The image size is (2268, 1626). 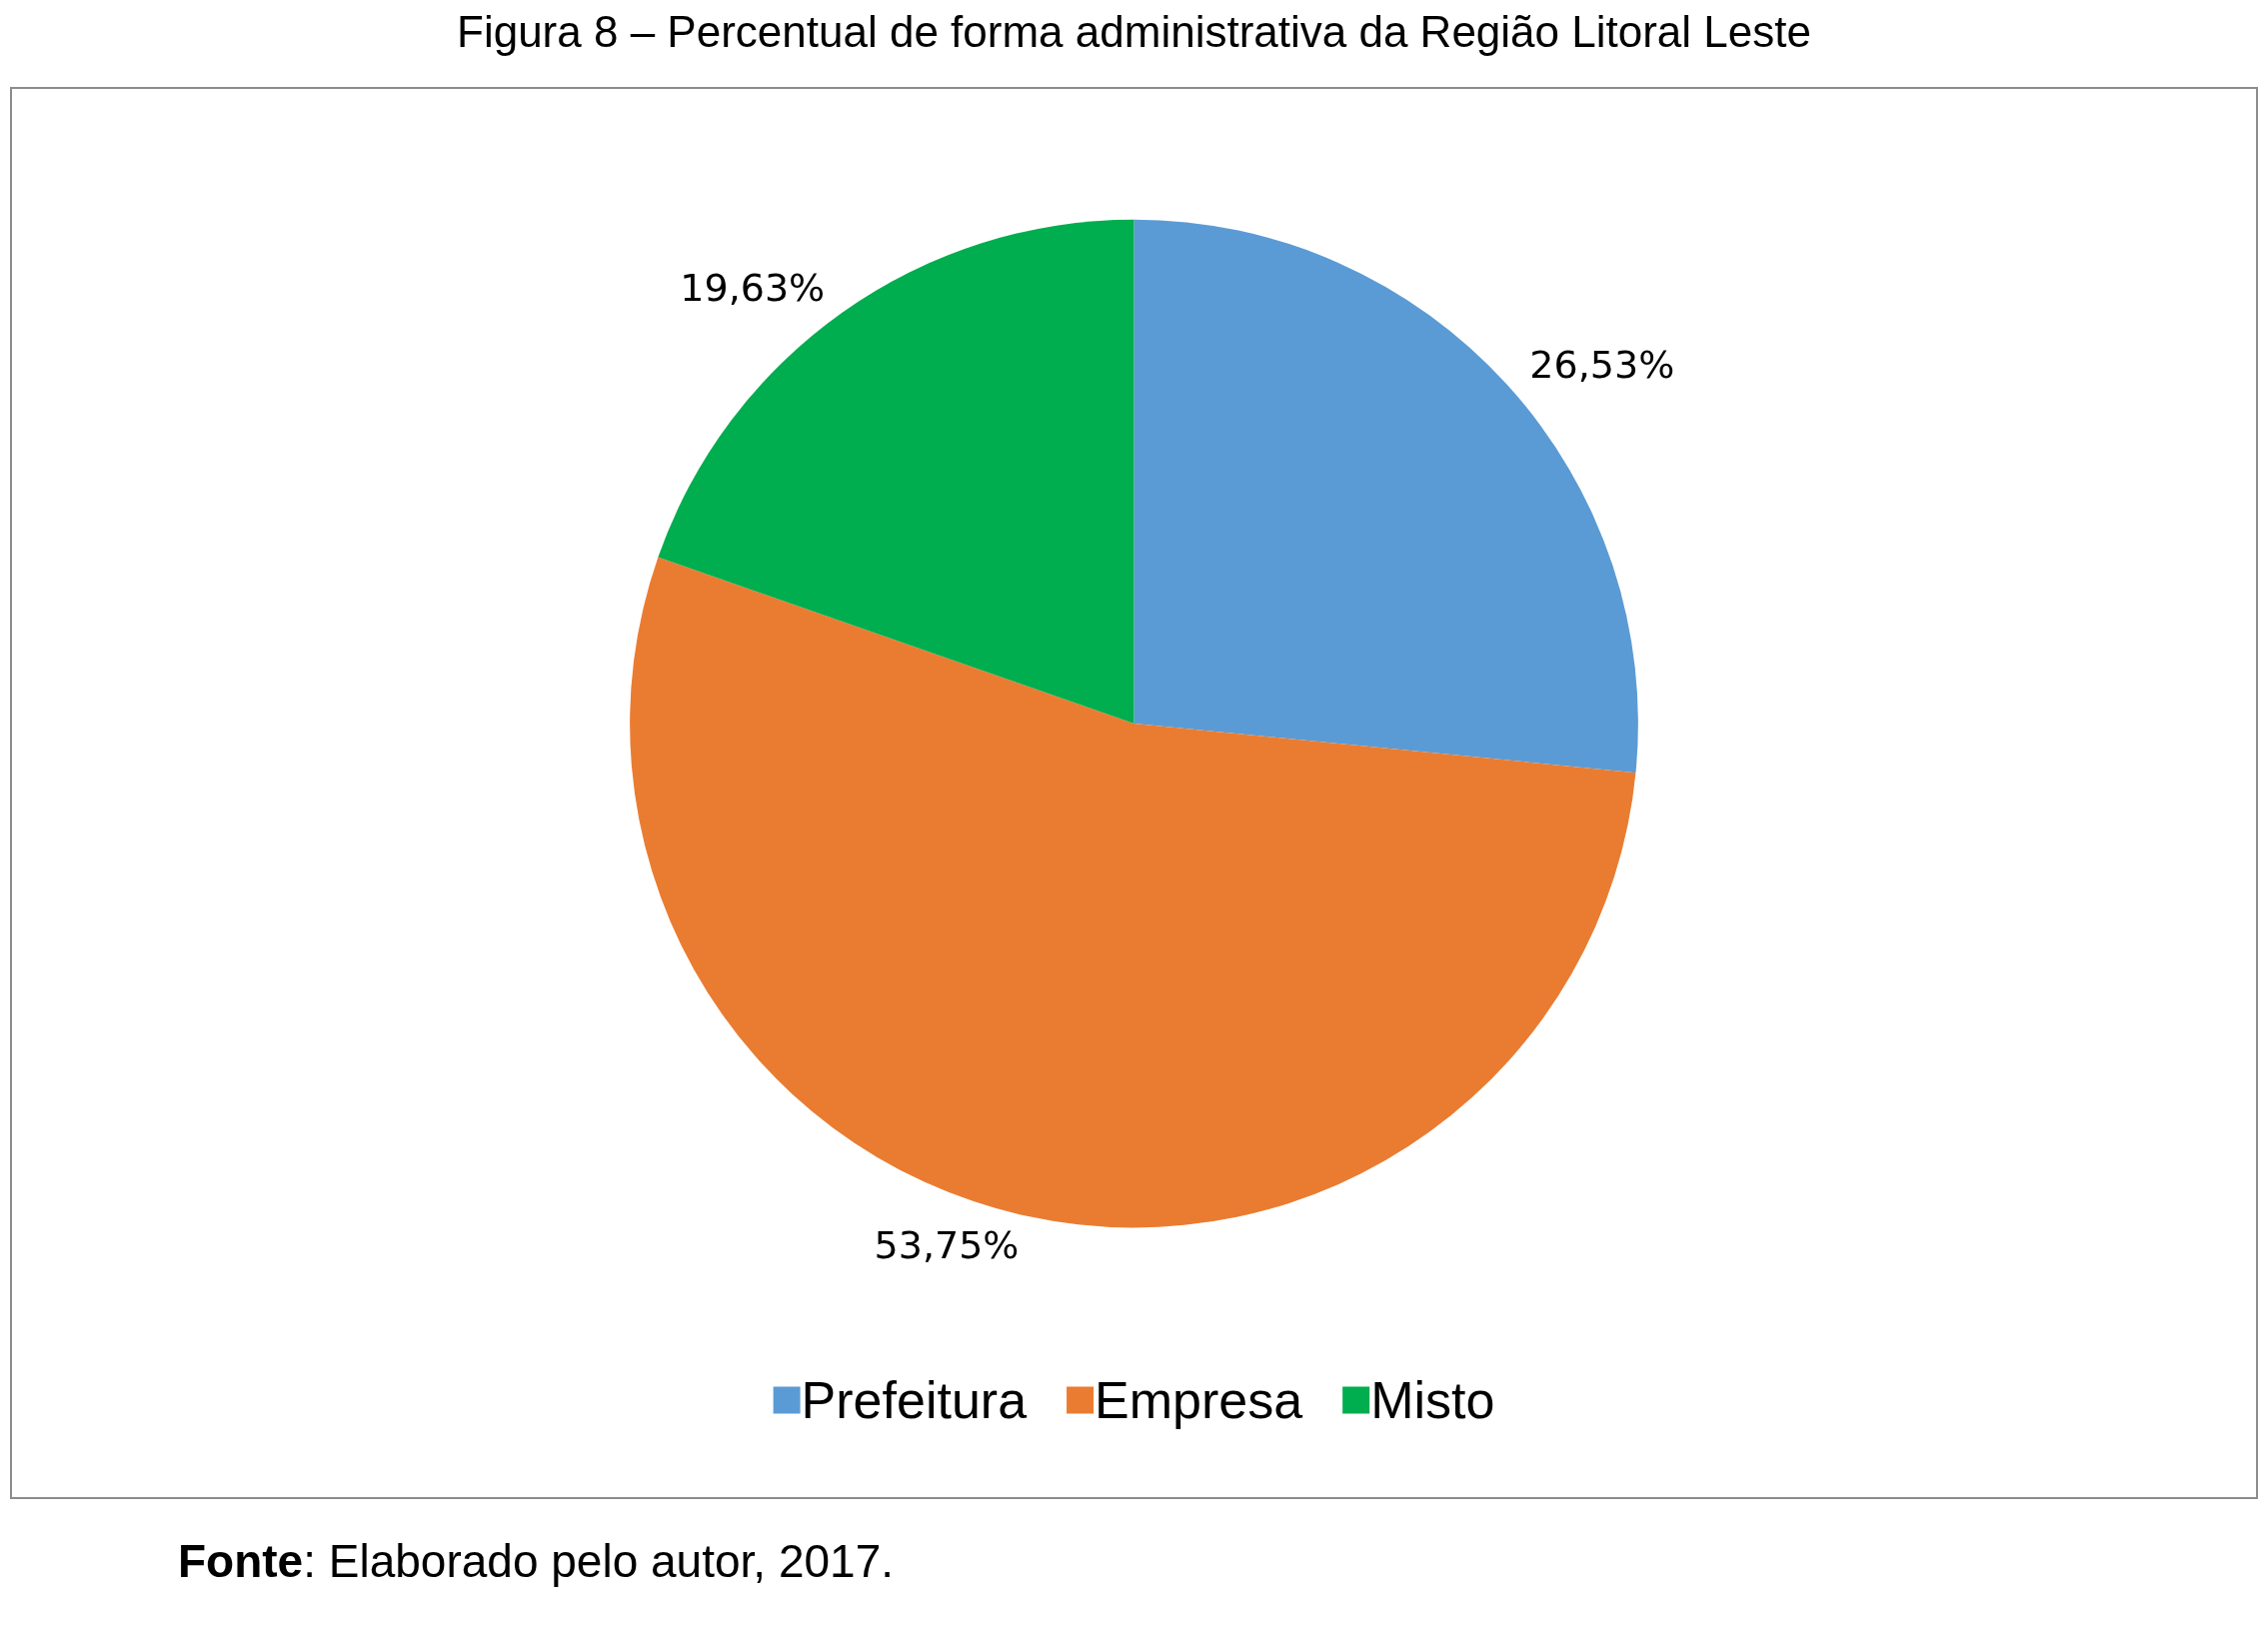 I want to click on data-label: 19,63%, so click(x=753, y=288).